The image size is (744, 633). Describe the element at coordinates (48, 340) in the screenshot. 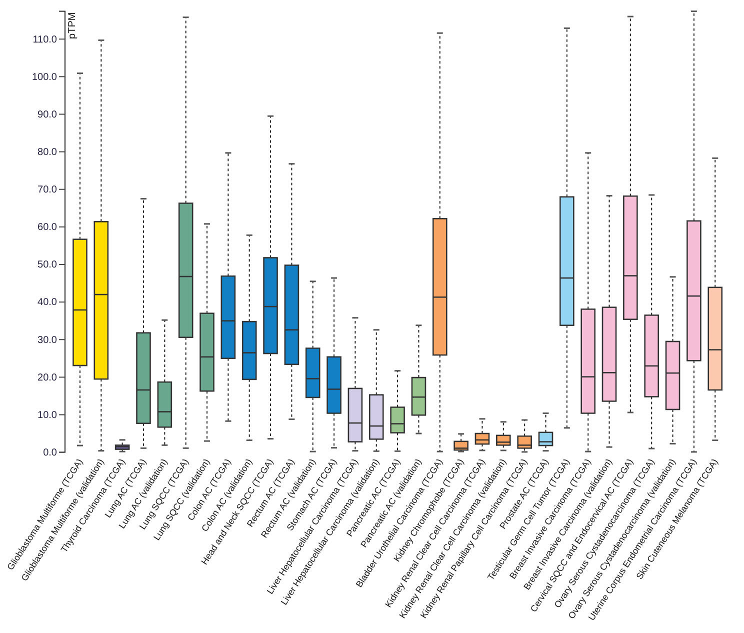

I see `y-tick-label: 30.0` at that location.